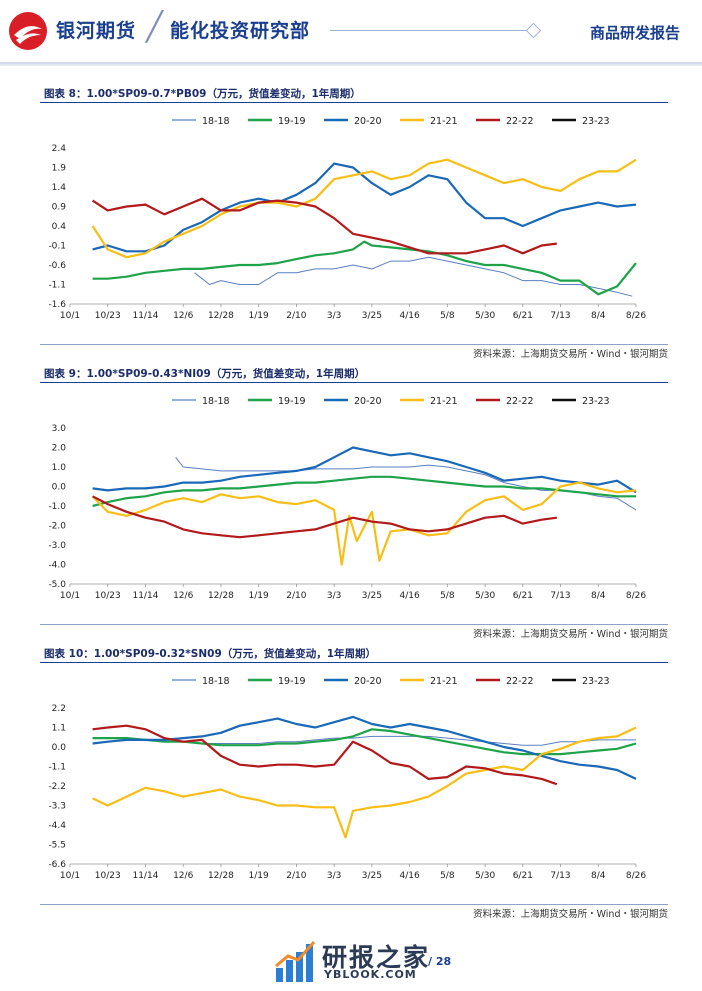  I want to click on x-tick-label: 10/1, so click(70, 876).